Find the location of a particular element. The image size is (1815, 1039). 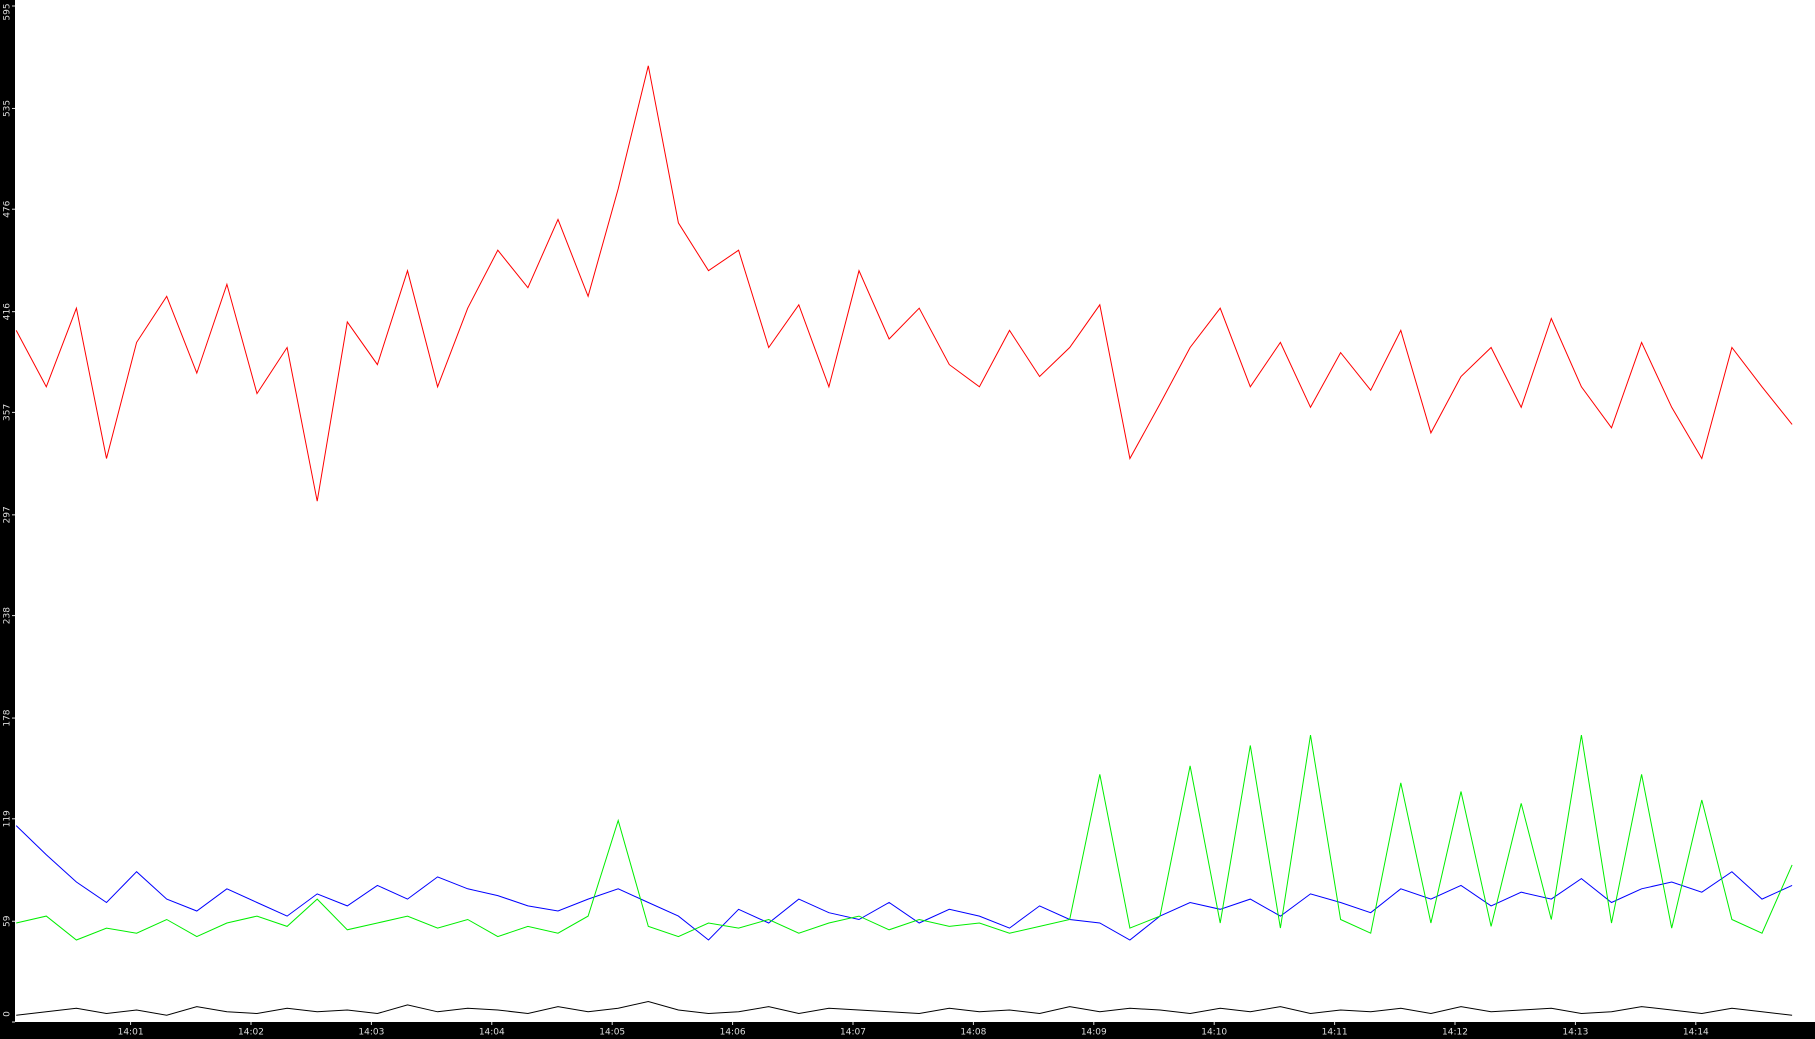

x-tick-label: 14:10 is located at coordinates (1214, 1033).